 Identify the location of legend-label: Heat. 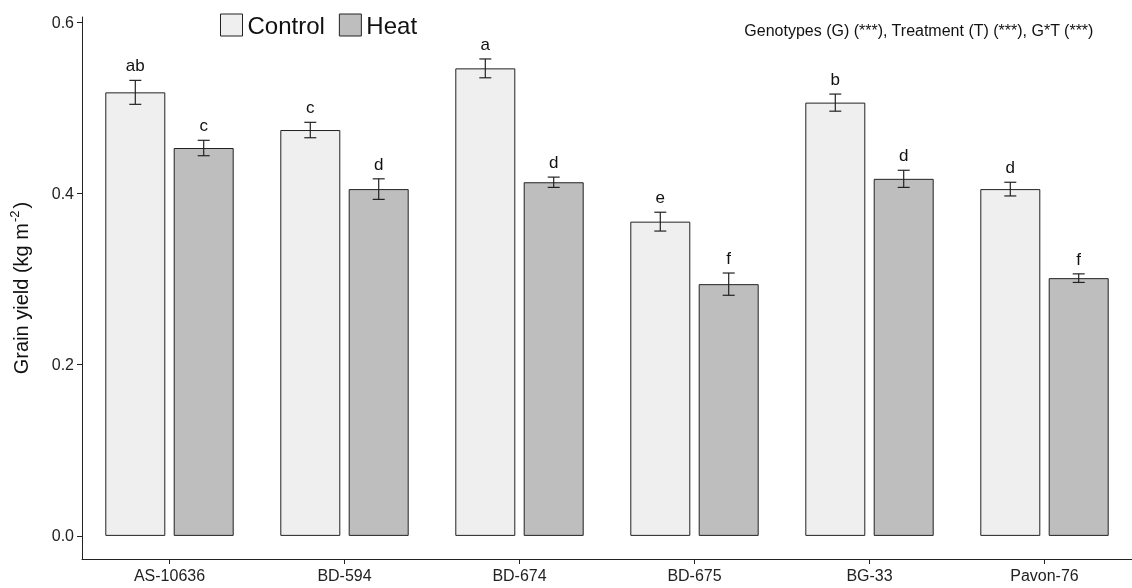
(392, 25).